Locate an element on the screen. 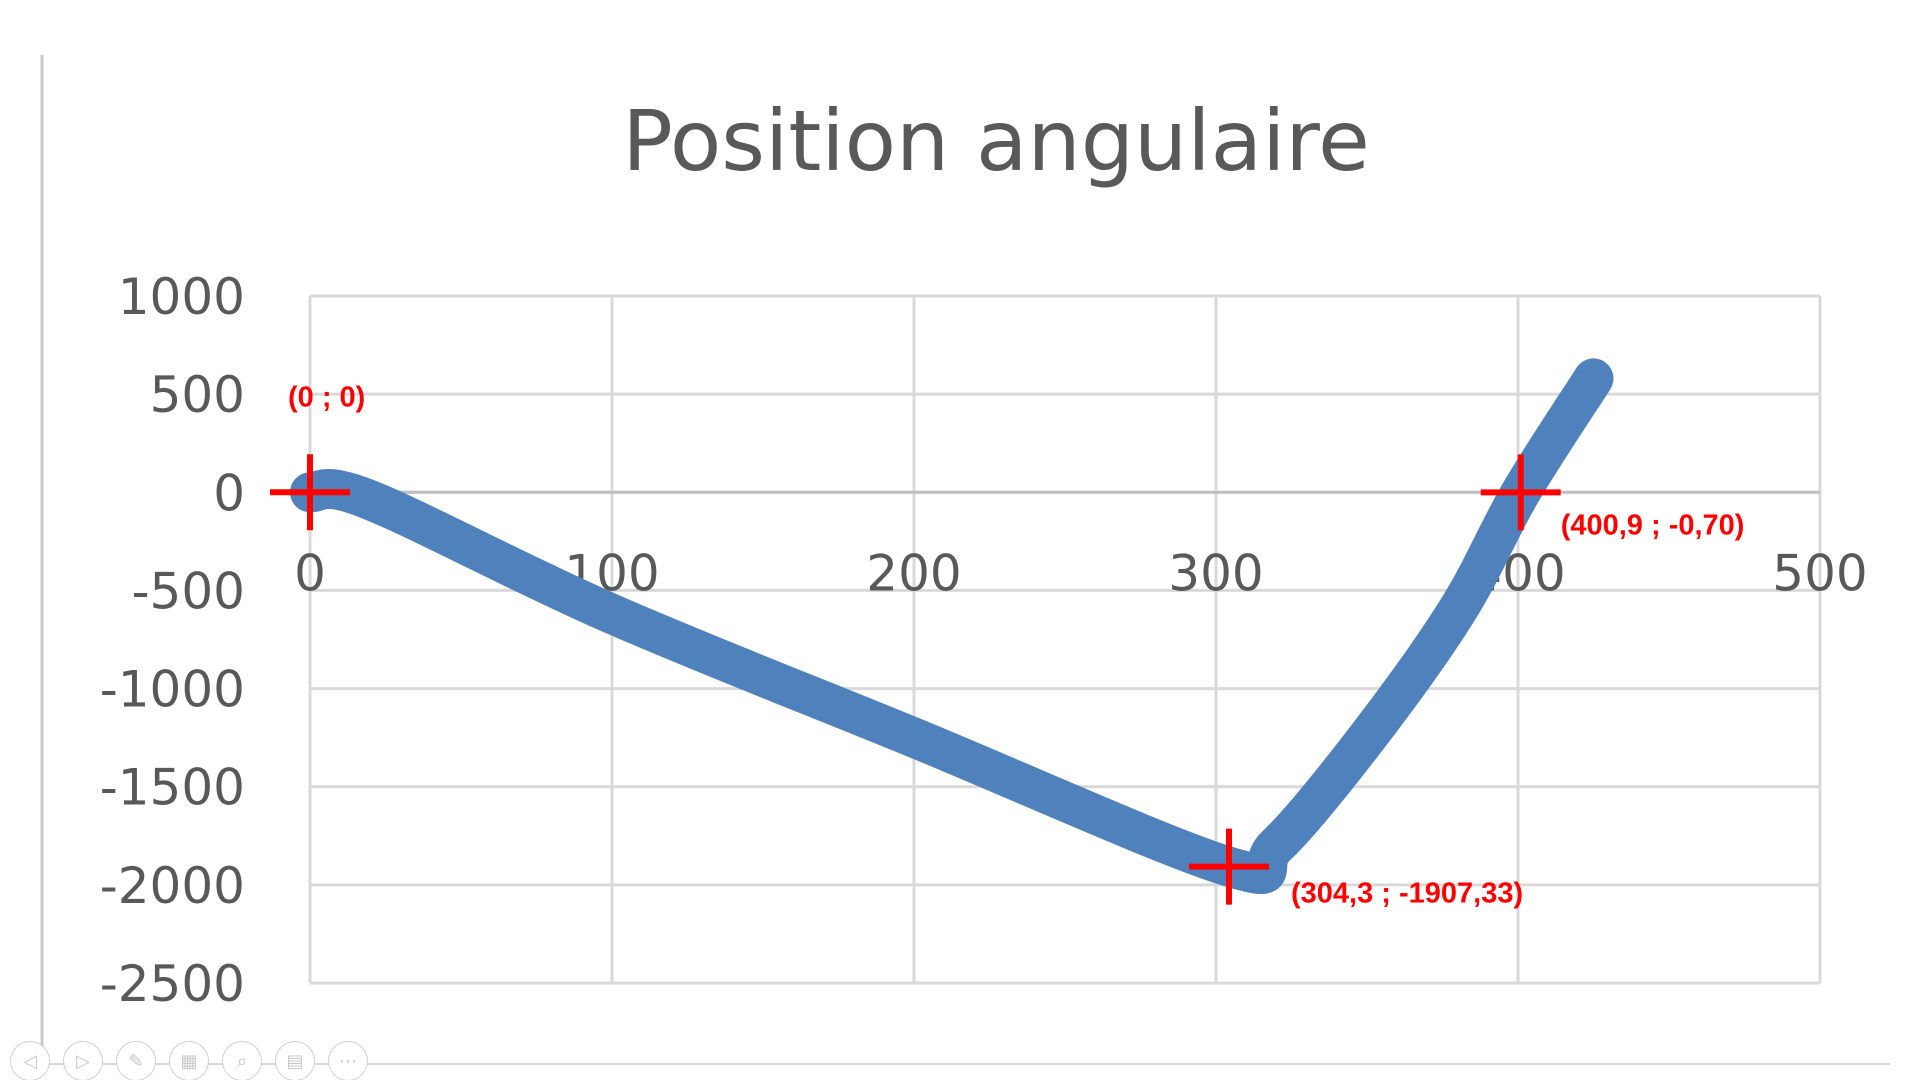  presentation-toolbar: ◁ ▷ ✎ ▦ ⌕ ▤ ⋯ is located at coordinates (189, 1060).